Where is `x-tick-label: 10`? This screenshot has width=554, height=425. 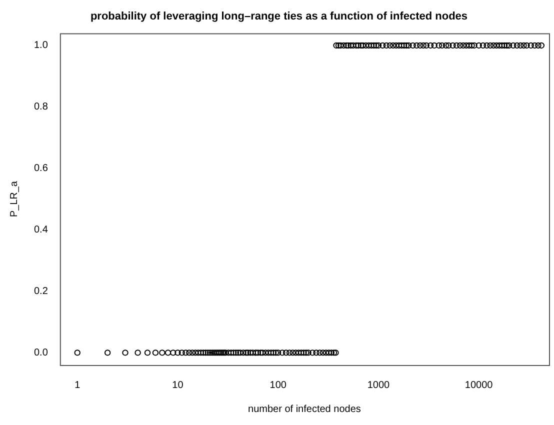 x-tick-label: 10 is located at coordinates (178, 385).